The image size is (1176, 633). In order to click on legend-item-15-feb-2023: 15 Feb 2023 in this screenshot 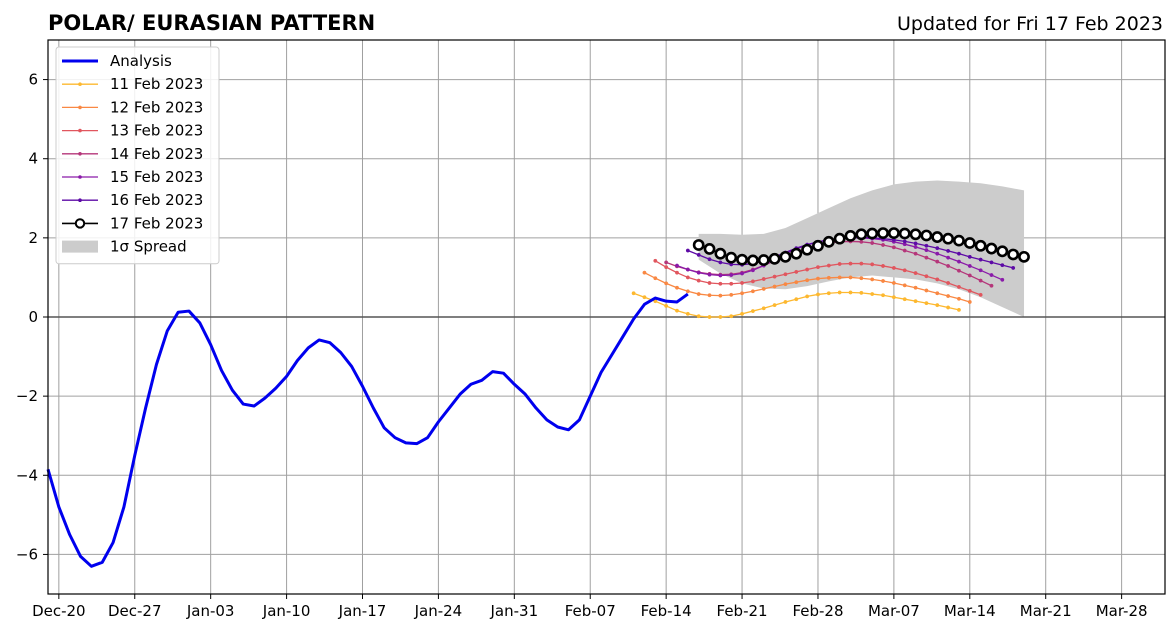, I will do `click(132, 177)`.